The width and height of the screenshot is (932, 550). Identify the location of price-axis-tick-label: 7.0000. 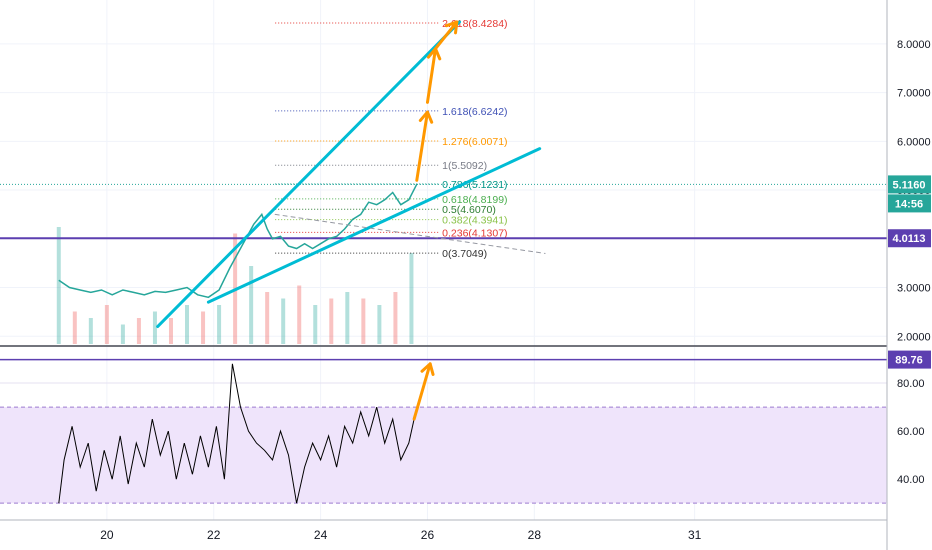
(914, 94).